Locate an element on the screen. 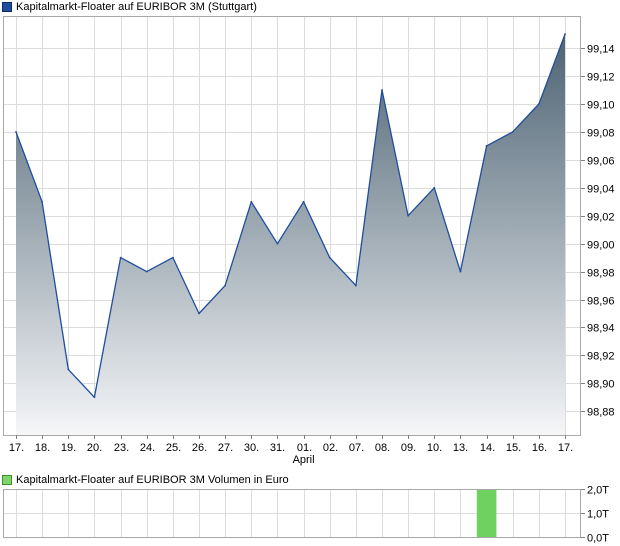  price-x-tick-label: 09. is located at coordinates (408, 448).